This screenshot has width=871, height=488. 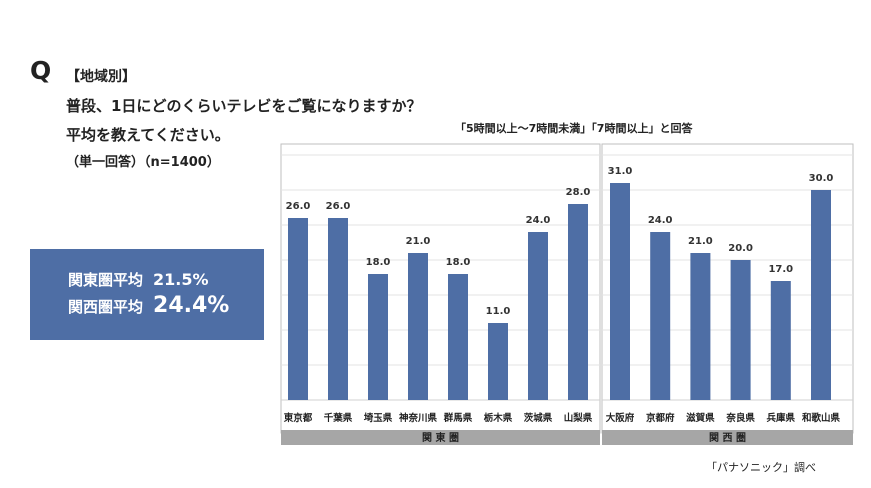 I want to click on average-summary-box: 関東圏平均 21.5% 関西圏平均 24.4%, so click(x=147, y=294).